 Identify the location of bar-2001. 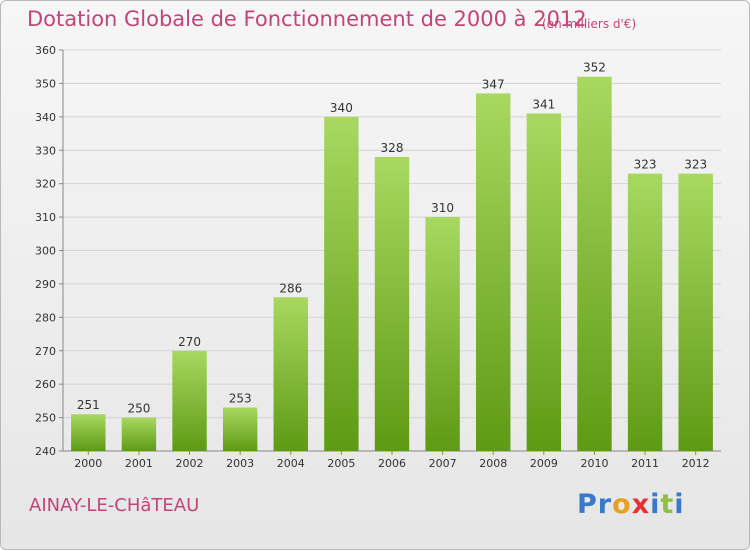
(139, 434).